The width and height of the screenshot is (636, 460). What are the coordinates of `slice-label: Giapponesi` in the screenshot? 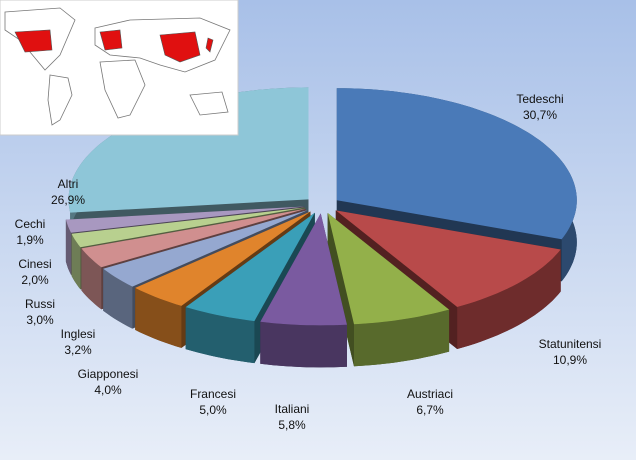 It's located at (108, 374).